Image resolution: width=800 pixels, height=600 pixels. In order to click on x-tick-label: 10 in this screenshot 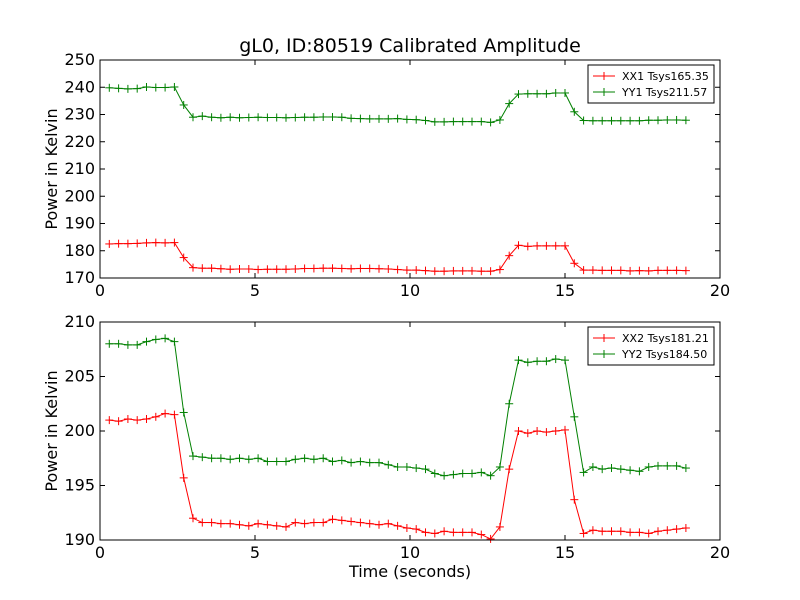, I will do `click(410, 290)`.